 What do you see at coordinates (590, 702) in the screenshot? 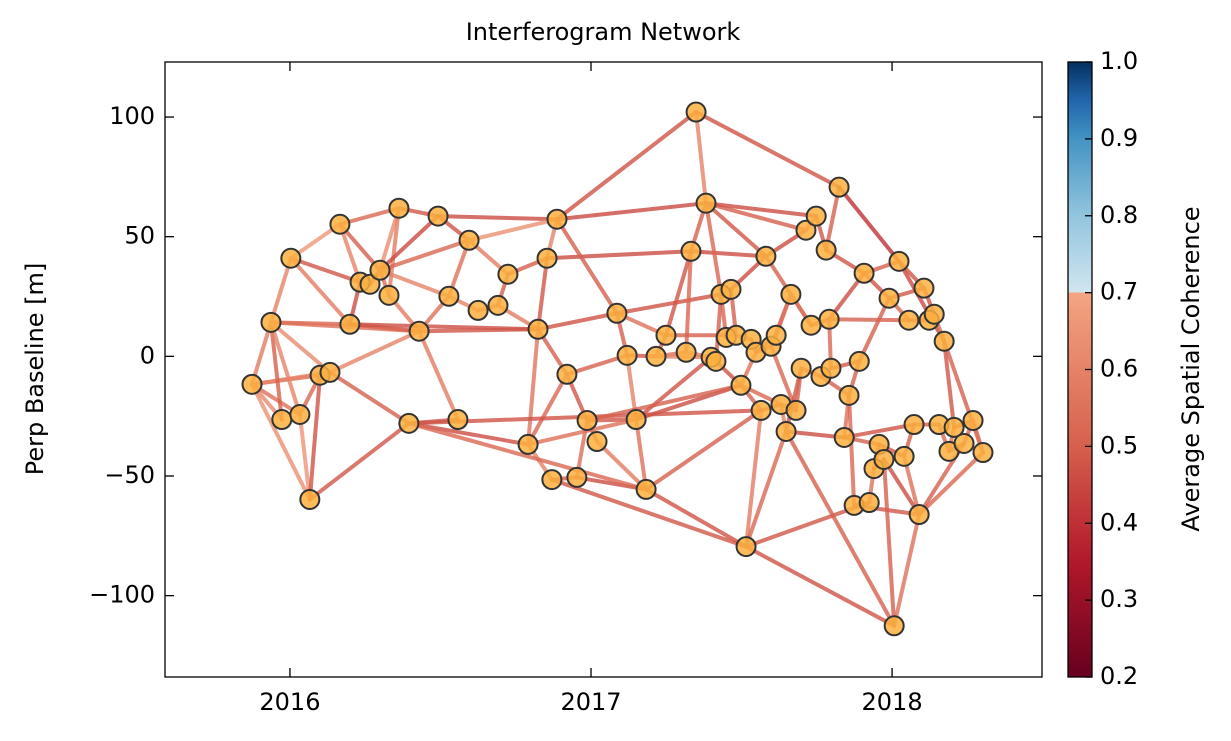
I see `x-tick-label: 2017` at bounding box center [590, 702].